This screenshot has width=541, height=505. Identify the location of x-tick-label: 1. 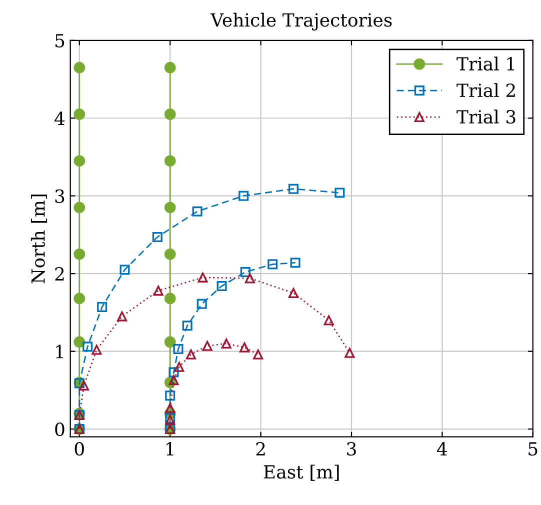
(170, 449).